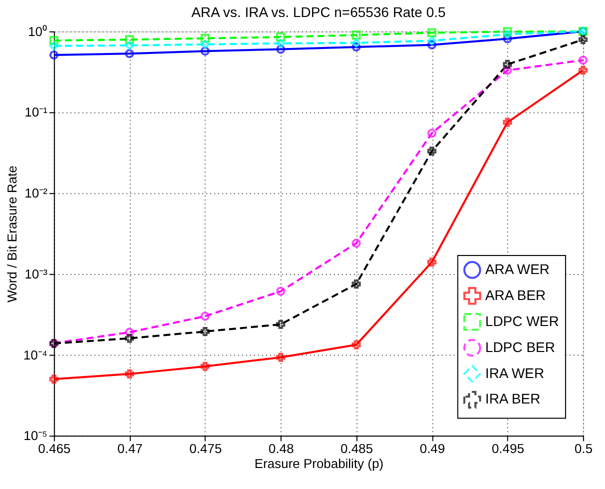 The height and width of the screenshot is (489, 605). What do you see at coordinates (12, 234) in the screenshot?
I see `y-axis-title: Word / Bit Erasure Rate` at bounding box center [12, 234].